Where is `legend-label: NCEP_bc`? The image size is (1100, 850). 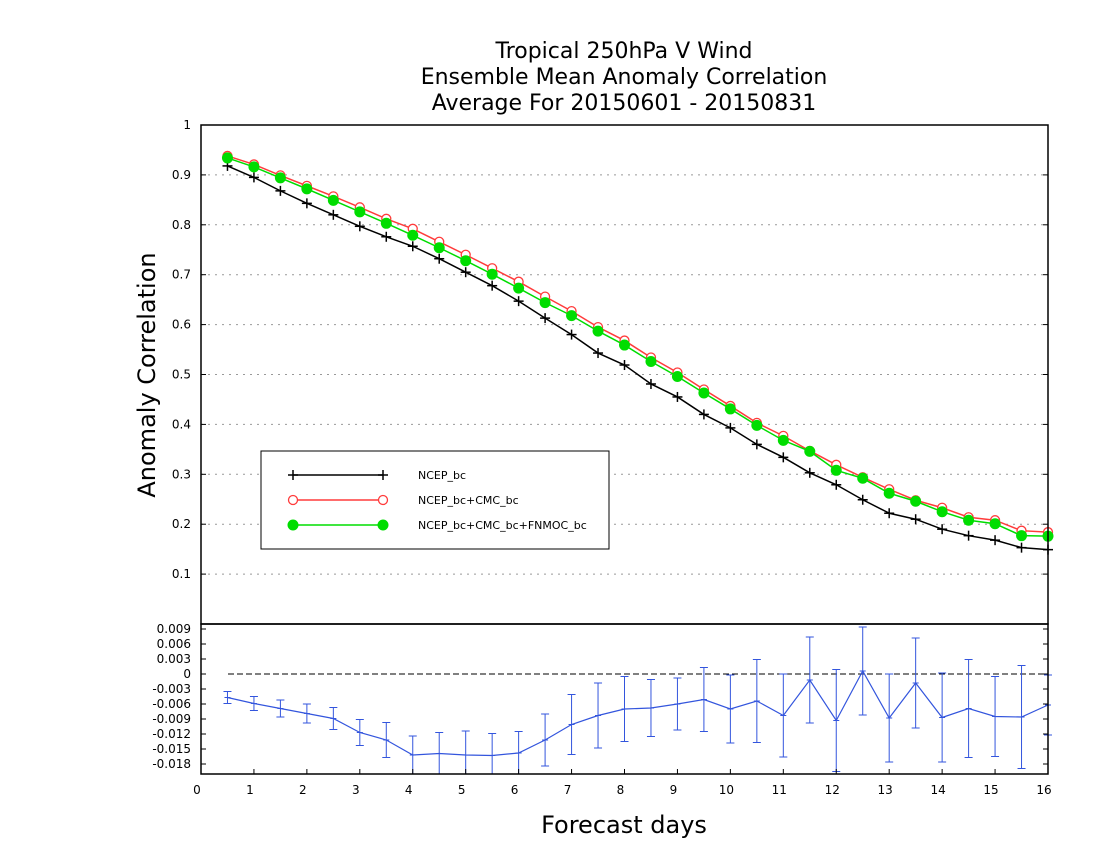
legend-label: NCEP_bc is located at coordinates (442, 475).